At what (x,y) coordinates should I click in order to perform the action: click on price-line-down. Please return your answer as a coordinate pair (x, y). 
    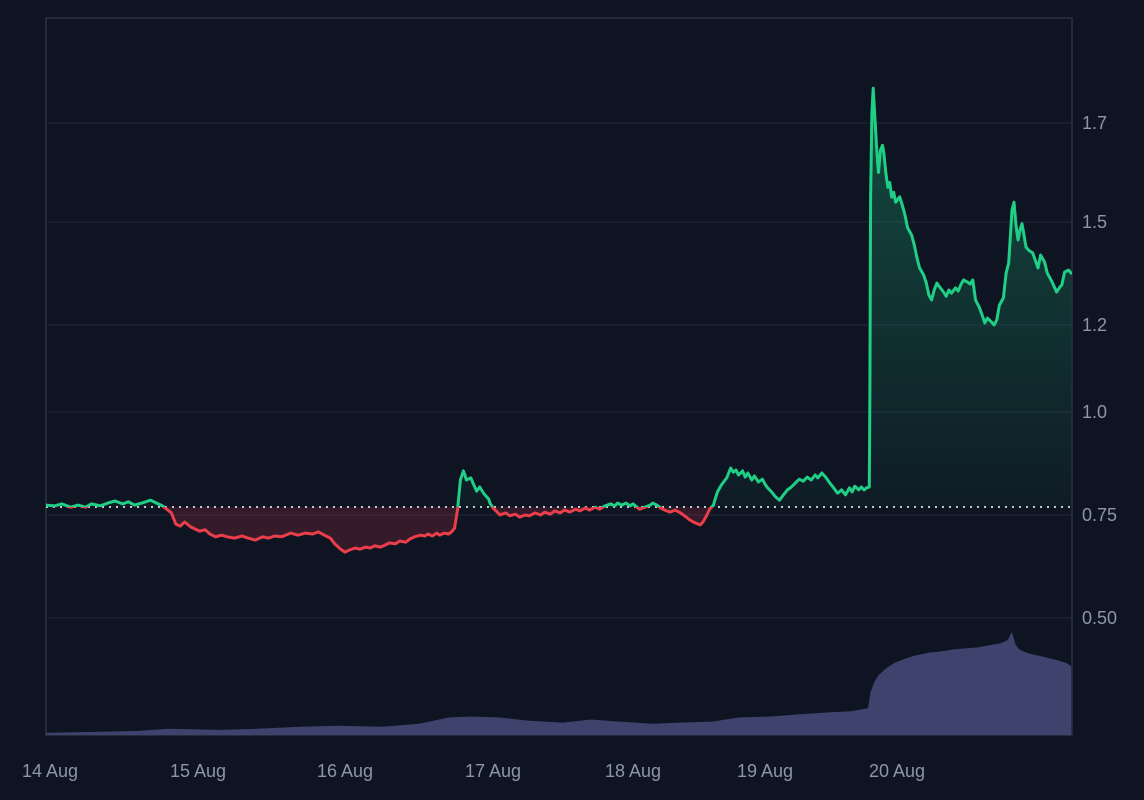
    Looking at the image, I should click on (381, 530).